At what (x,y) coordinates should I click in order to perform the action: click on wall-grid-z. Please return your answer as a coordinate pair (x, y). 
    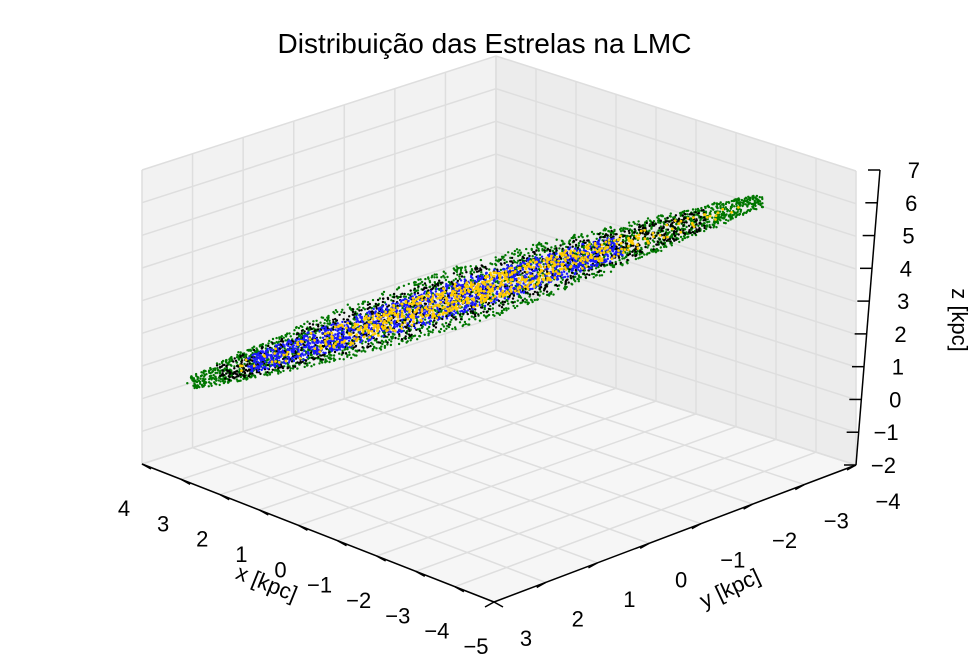
    Looking at the image, I should click on (499, 407).